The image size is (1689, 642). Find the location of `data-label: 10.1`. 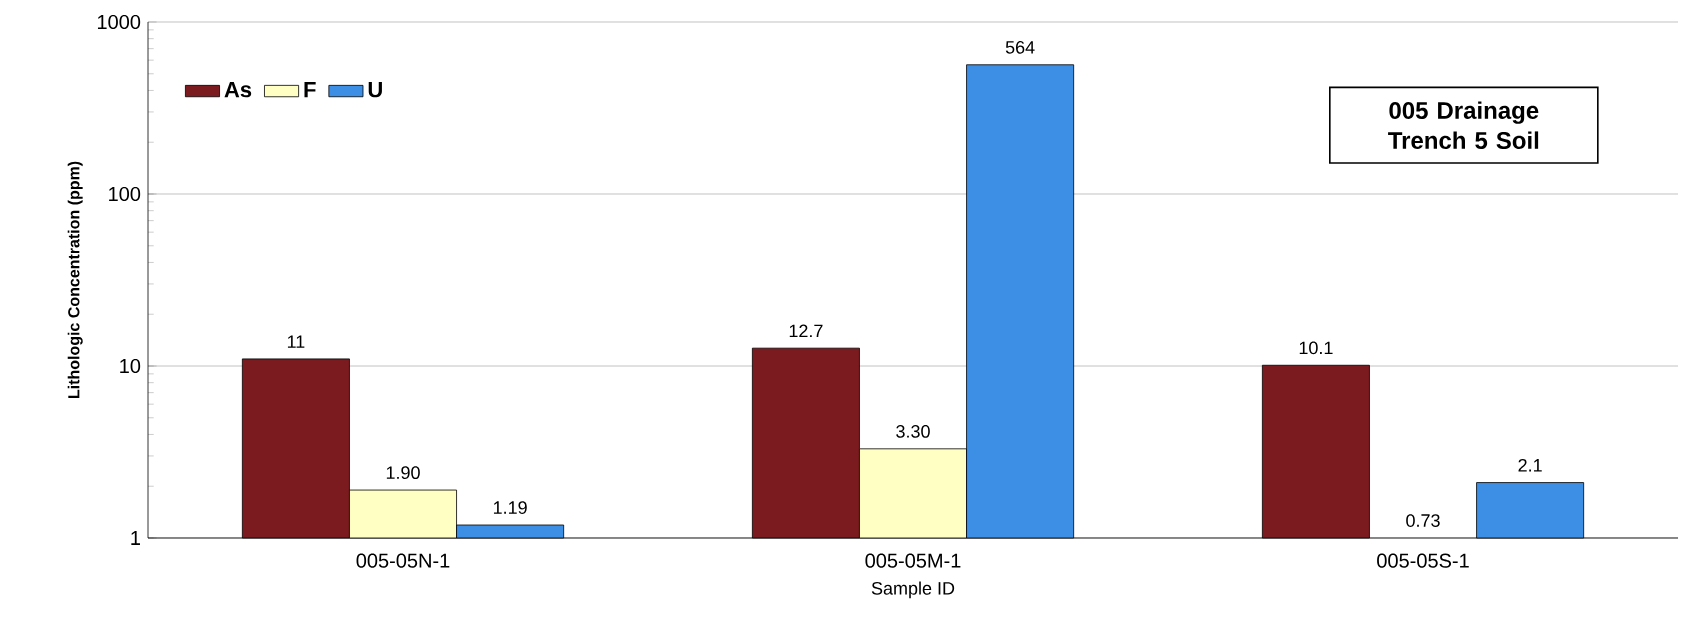

data-label: 10.1 is located at coordinates (1316, 348).